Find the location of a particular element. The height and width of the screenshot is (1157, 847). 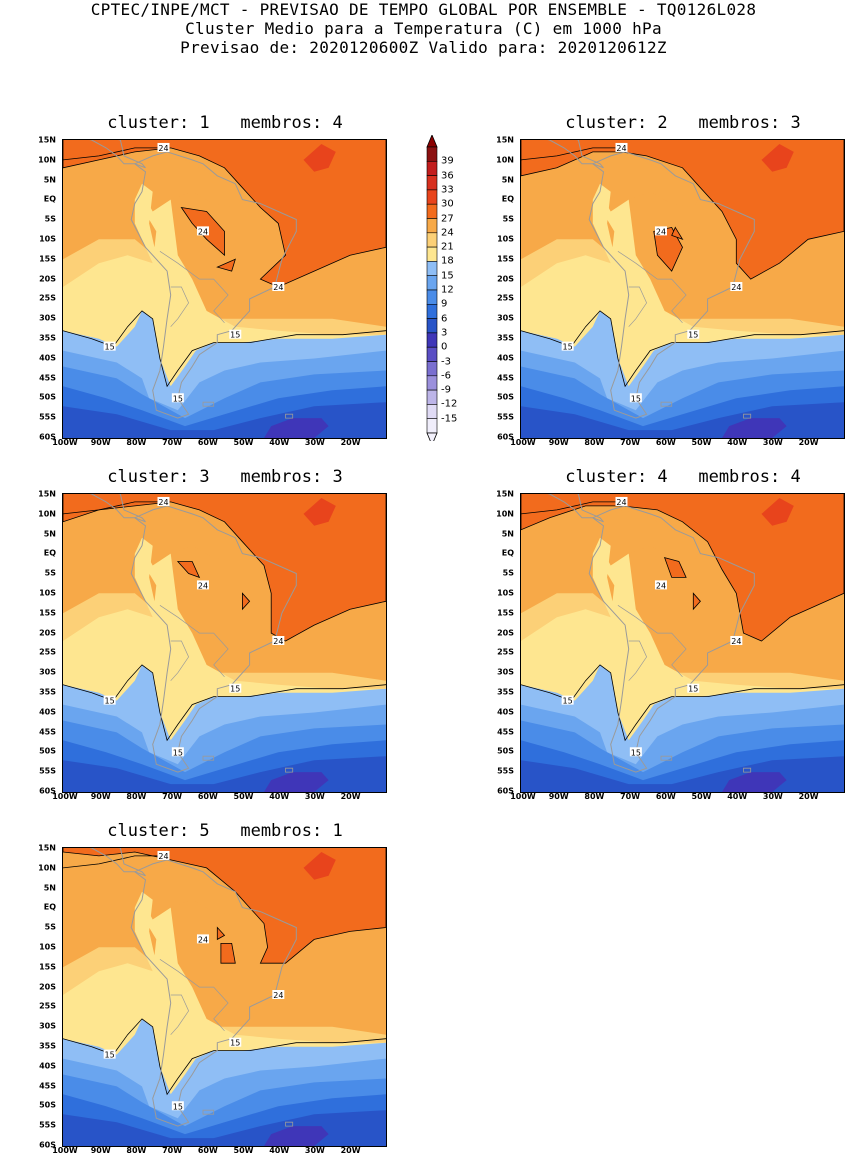

isotherm-label-24-east-text: 24 is located at coordinates (278, 641).